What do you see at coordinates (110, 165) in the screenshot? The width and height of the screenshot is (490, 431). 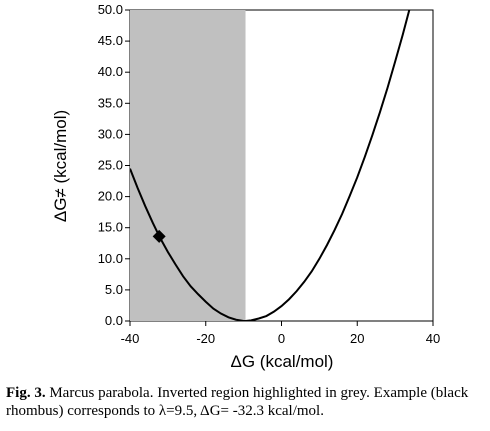 I see `y-tick-label: 25.0` at bounding box center [110, 165].